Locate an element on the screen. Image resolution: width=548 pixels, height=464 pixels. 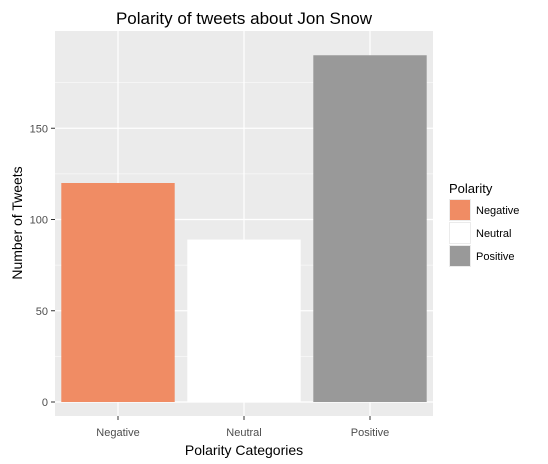
legend-swatch-neutral is located at coordinates (460, 233).